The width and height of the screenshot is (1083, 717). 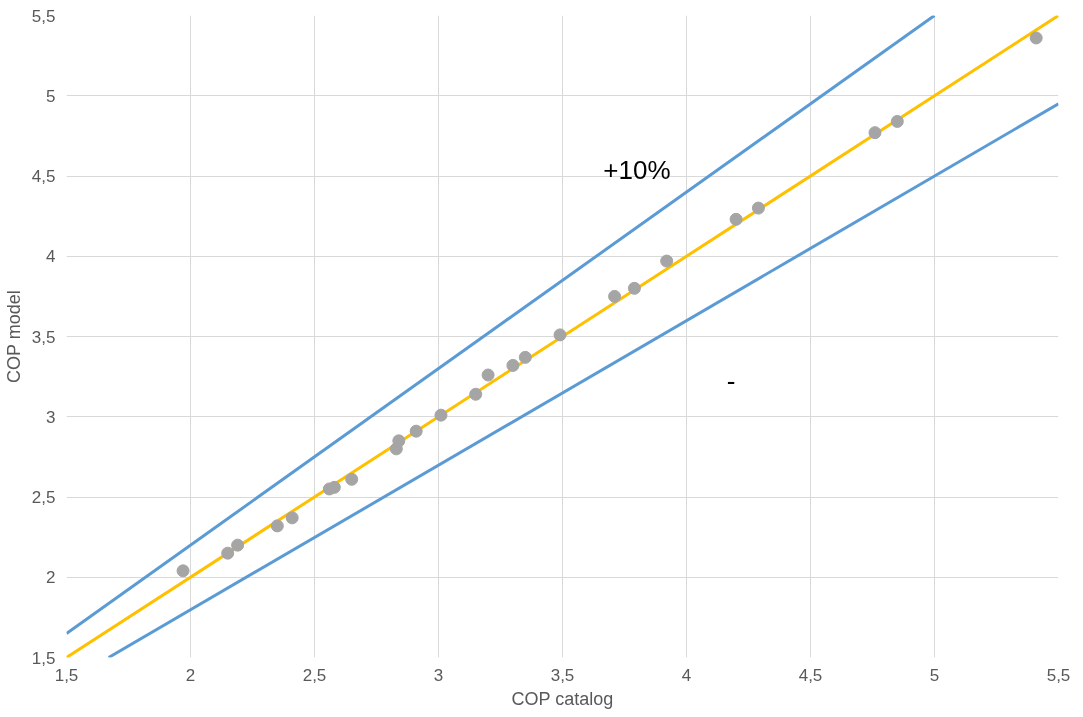 I want to click on x-tick-label: 5, so click(x=934, y=675).